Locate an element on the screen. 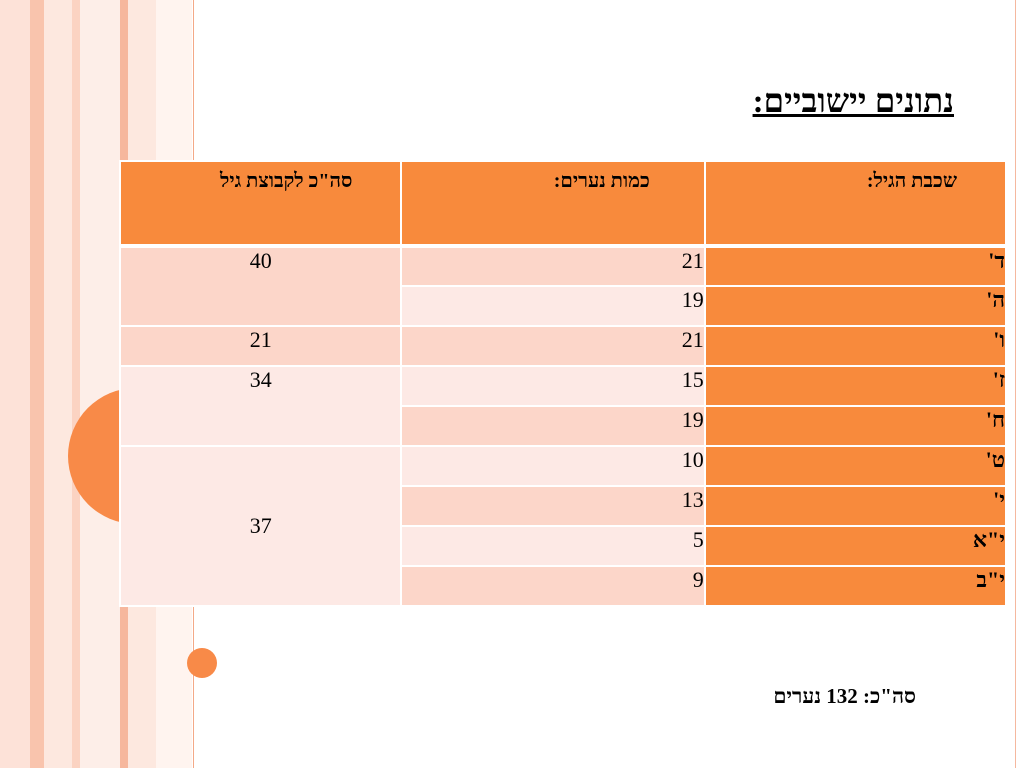 Image resolution: width=1024 pixels, height=768 pixels. table-row: ז' 15 34 is located at coordinates (563, 406).